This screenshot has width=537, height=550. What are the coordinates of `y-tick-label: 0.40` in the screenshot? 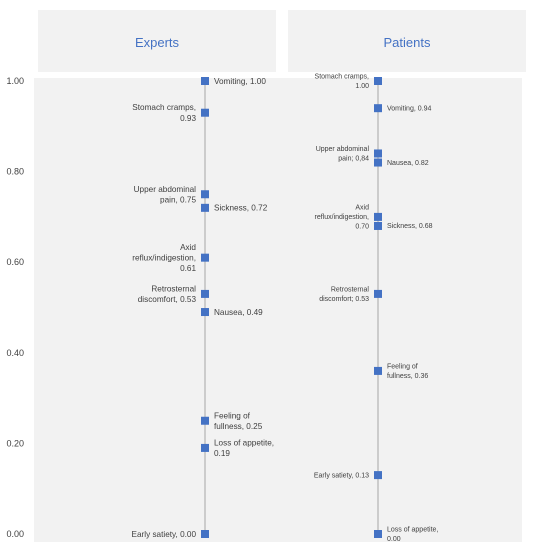 It's located at (15, 353).